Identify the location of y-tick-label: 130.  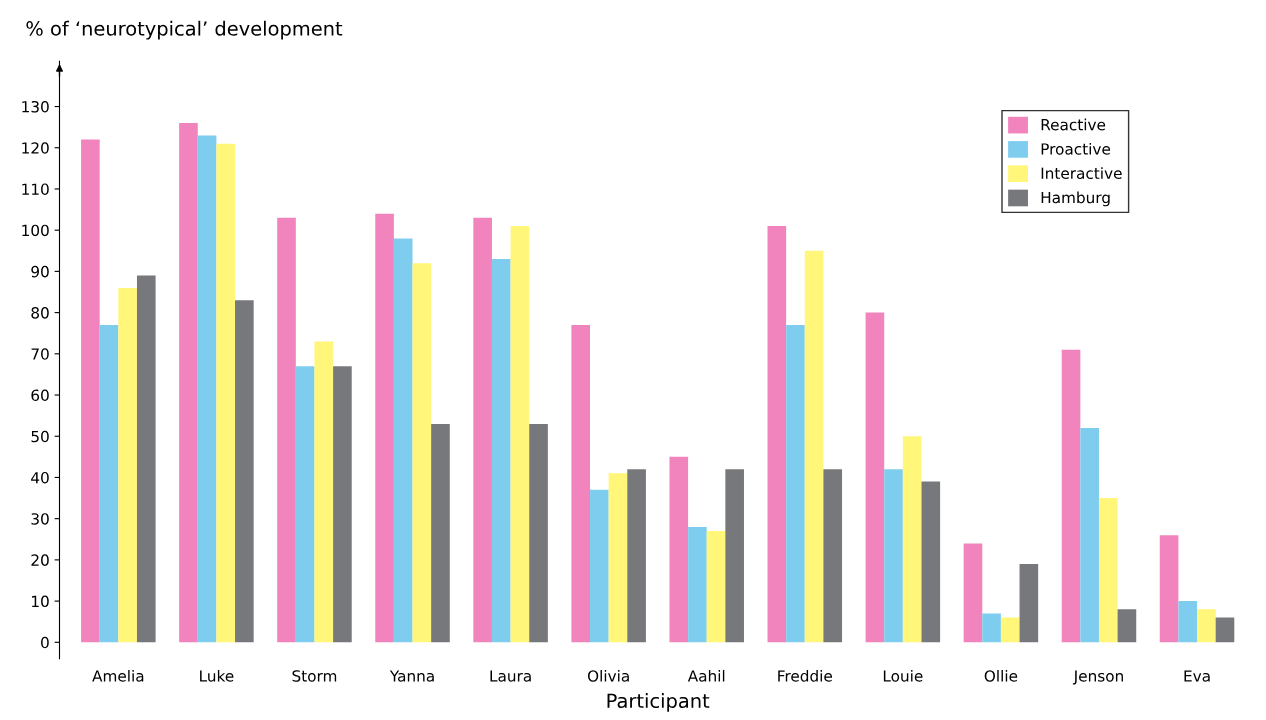
(35, 107).